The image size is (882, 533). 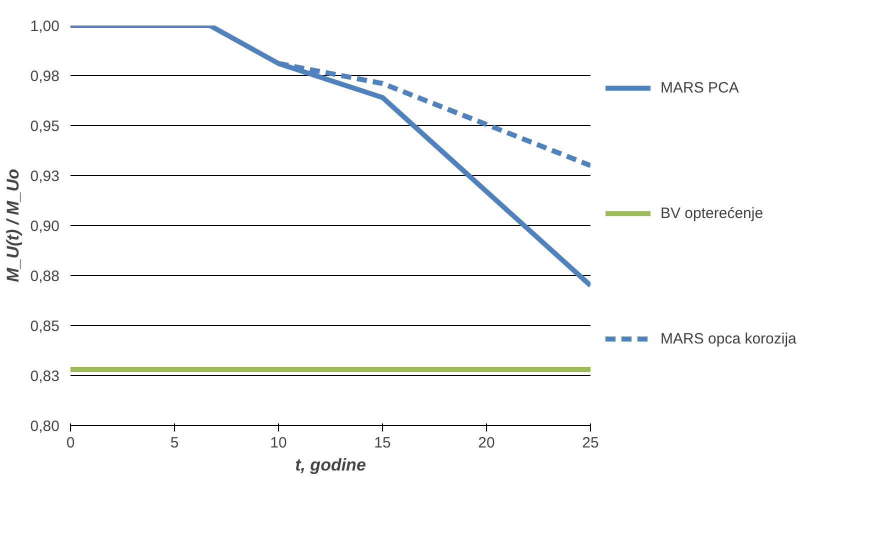 What do you see at coordinates (486, 443) in the screenshot?
I see `x-tick-label: 20` at bounding box center [486, 443].